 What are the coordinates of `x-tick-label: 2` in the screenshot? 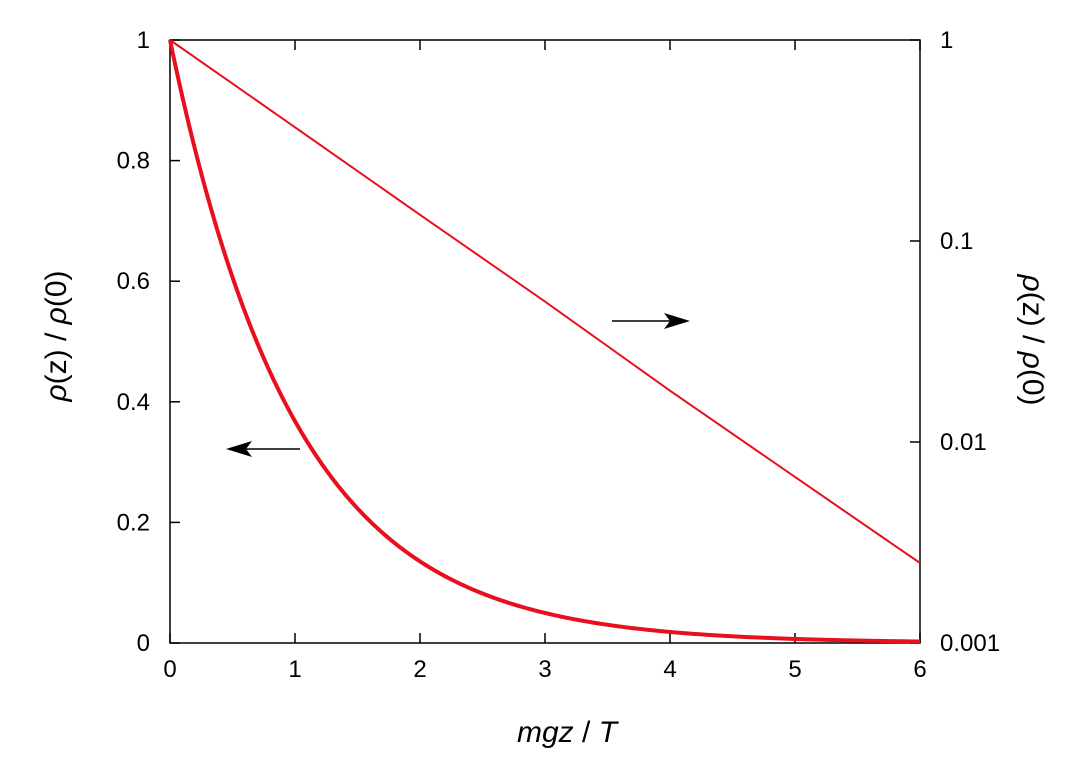 It's located at (419, 669).